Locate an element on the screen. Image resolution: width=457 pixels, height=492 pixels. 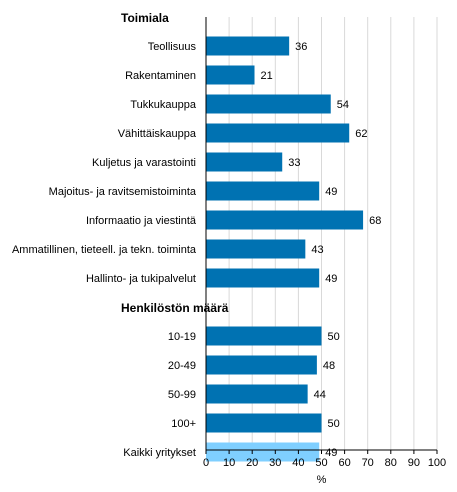
data-label: 62 is located at coordinates (361, 134).